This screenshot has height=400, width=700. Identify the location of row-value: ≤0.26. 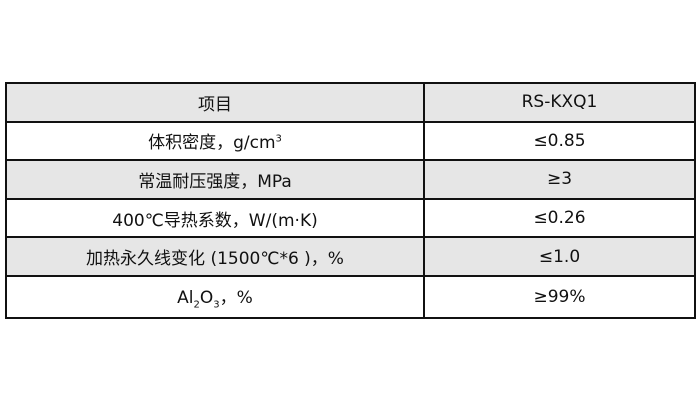
(559, 218).